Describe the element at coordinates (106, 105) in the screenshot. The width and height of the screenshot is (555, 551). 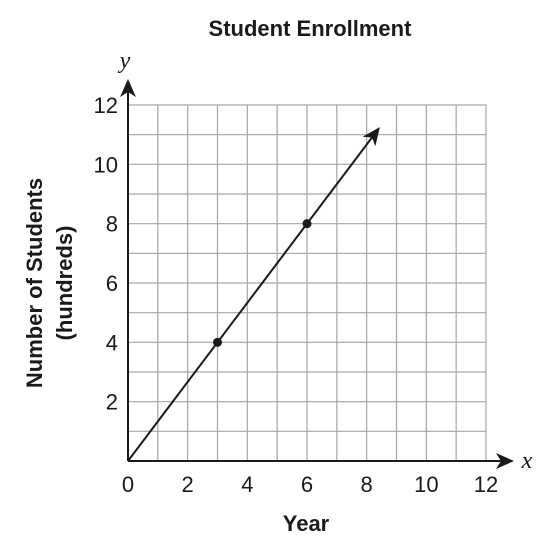
I see `y-tick-label: 12` at that location.